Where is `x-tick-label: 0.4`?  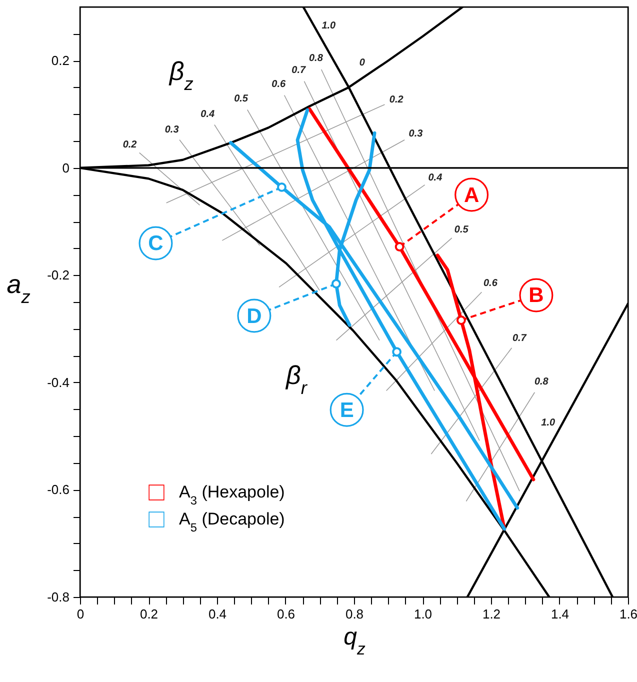 x-tick-label: 0.4 is located at coordinates (217, 614).